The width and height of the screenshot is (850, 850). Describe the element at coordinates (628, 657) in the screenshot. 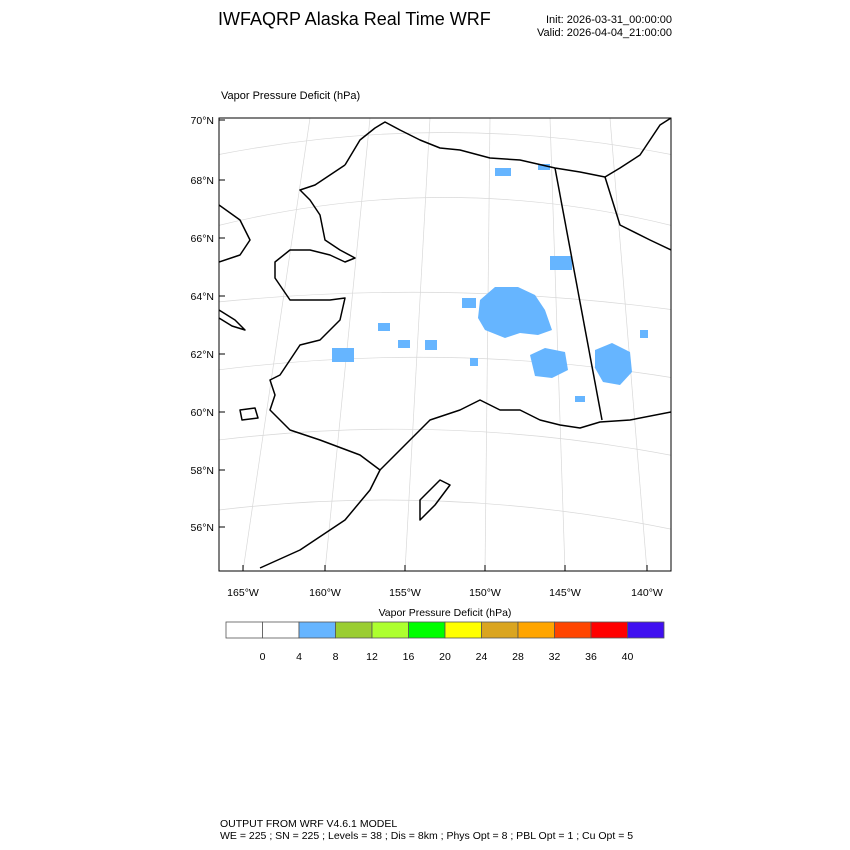

I see `colorbar-label: 40` at that location.